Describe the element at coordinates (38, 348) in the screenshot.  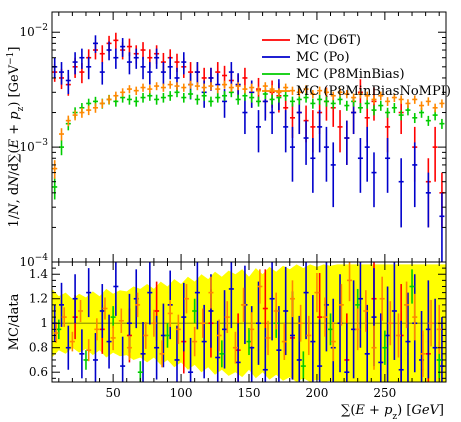
I see `y-tick-label: 0.8` at that location.